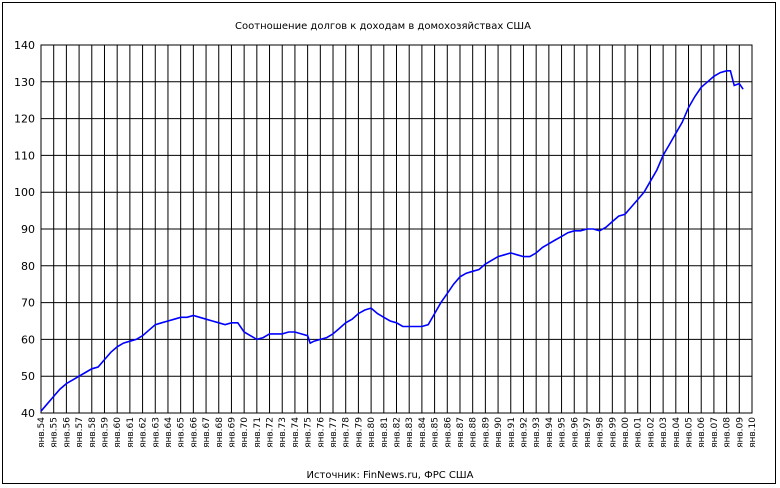 The image size is (780, 488). What do you see at coordinates (271, 432) in the screenshot?
I see `x-tick-label: янв.72` at bounding box center [271, 432].